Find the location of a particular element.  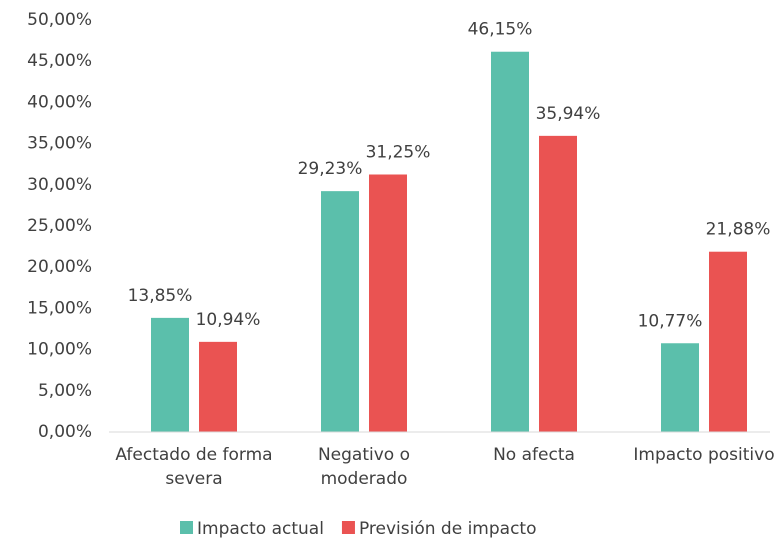

x-tick-label: No afecta is located at coordinates (534, 455).